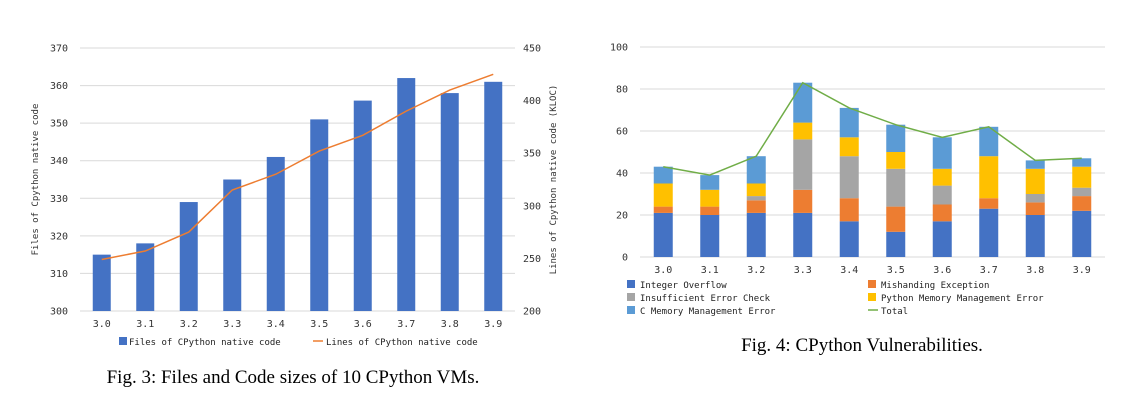  What do you see at coordinates (402, 343) in the screenshot?
I see `legend-label-lines: Lines of CPython native code` at bounding box center [402, 343].